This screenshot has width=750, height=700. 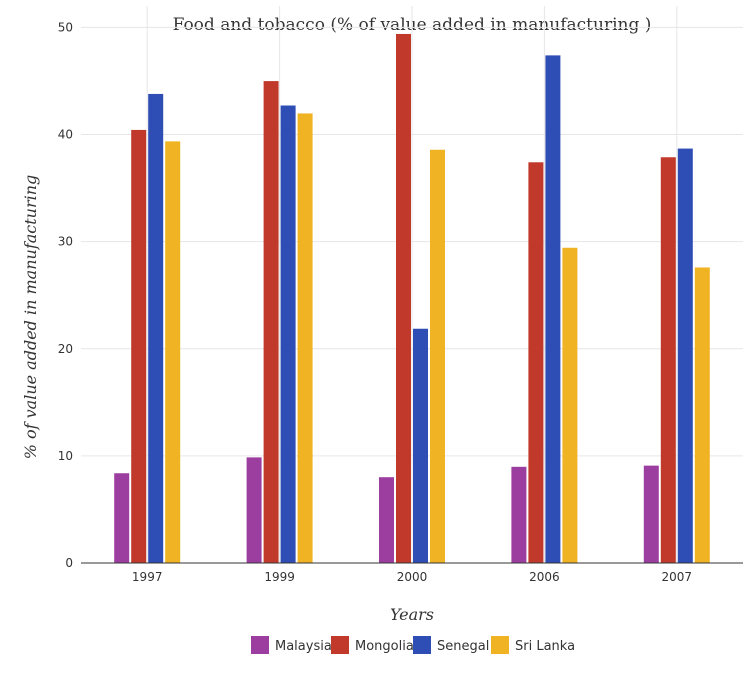 I want to click on y-axis-label: % of value added in manufacturing, so click(x=30, y=317).